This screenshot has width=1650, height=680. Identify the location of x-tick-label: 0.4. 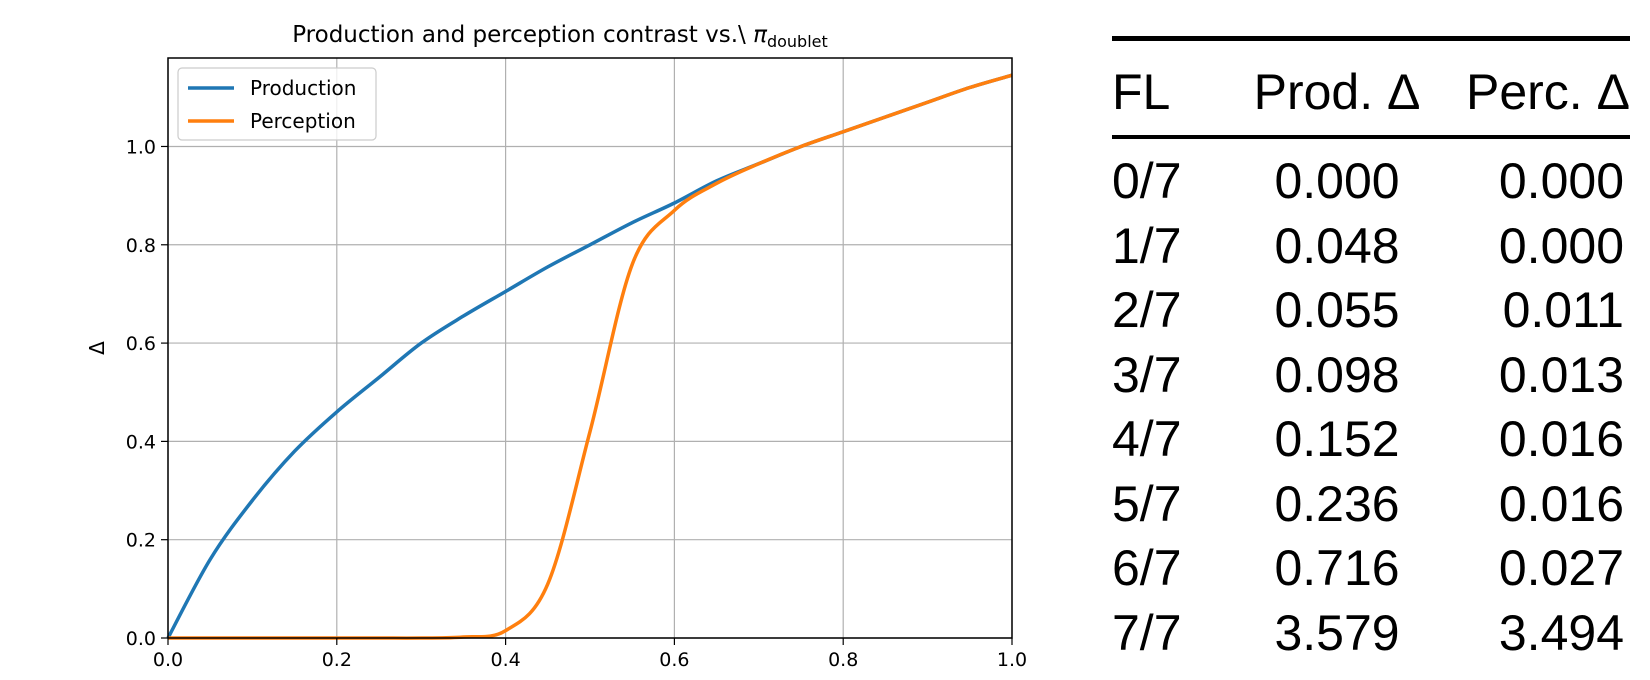
(505, 660).